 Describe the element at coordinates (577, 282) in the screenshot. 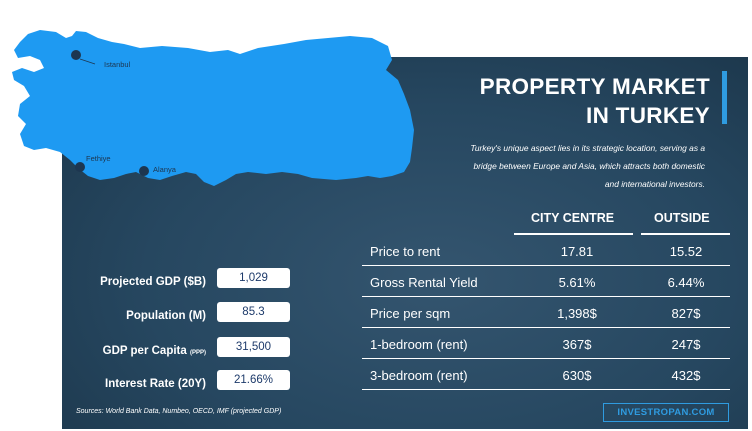

I see `row-value-city: 5.61%` at that location.